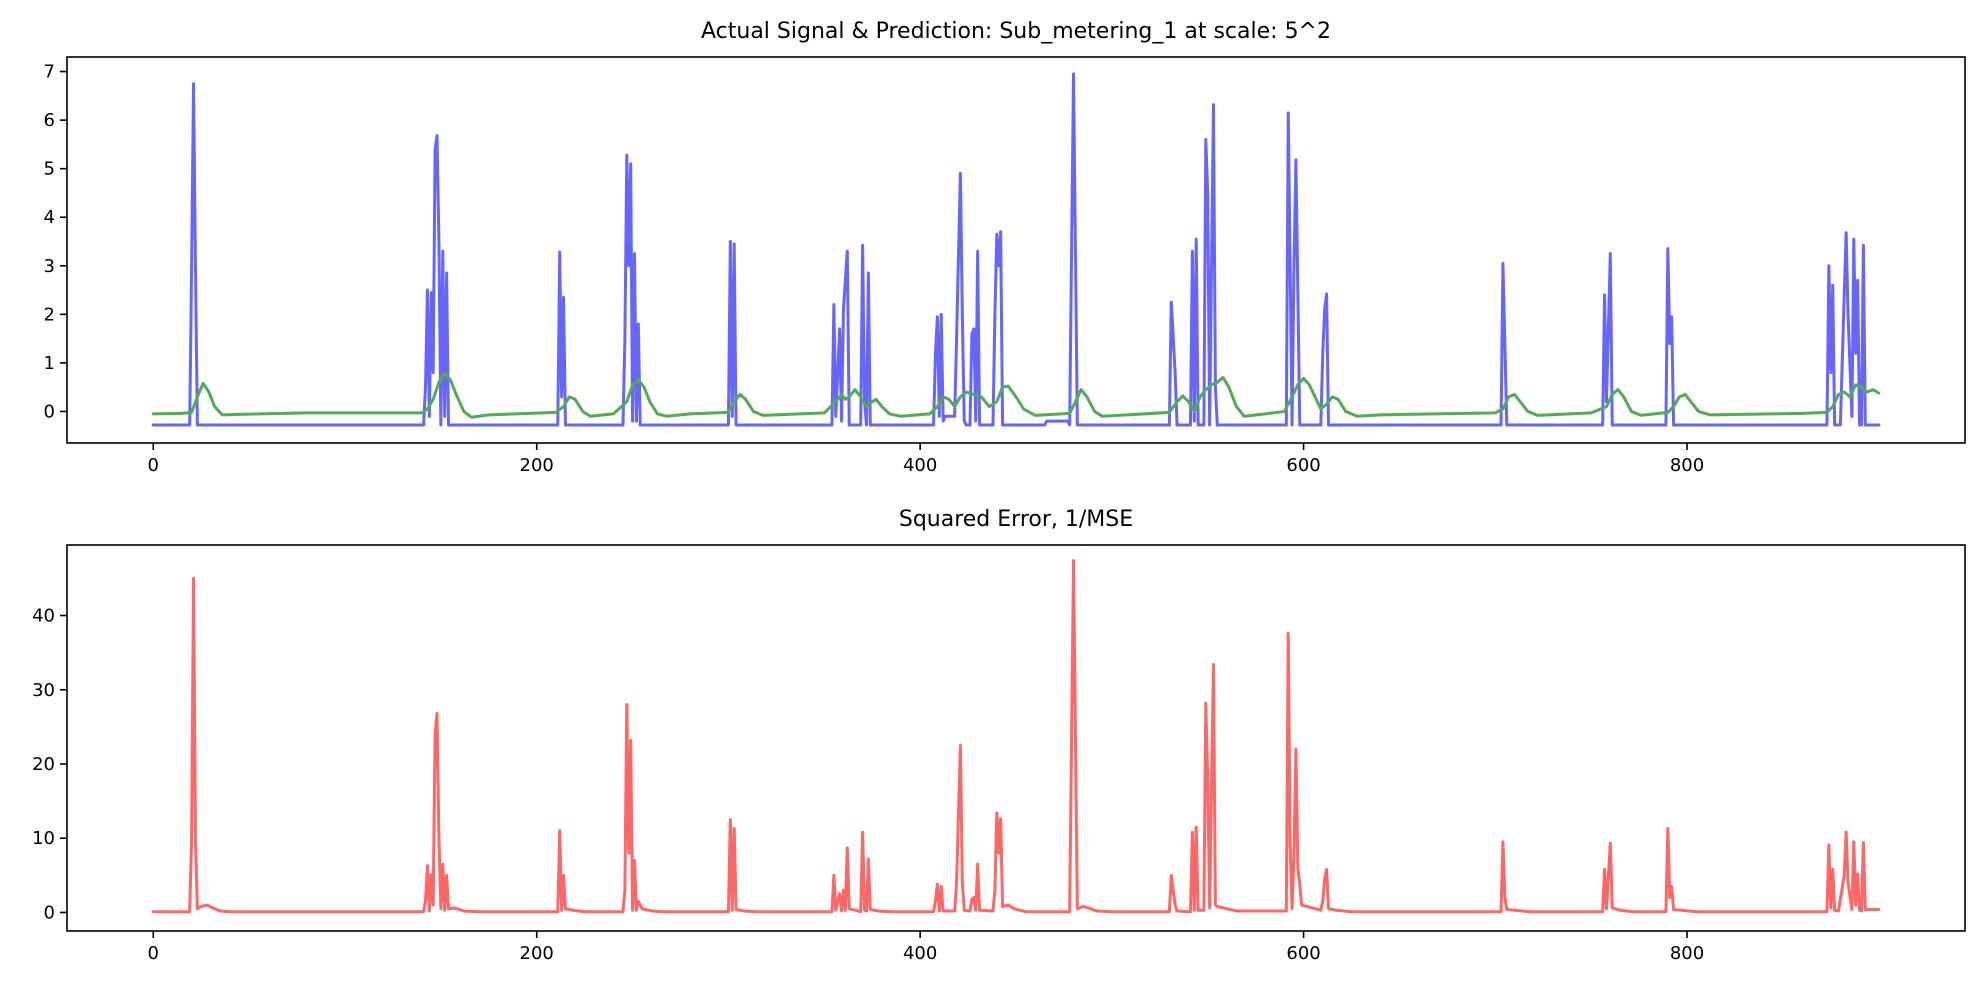 Image resolution: width=1988 pixels, height=992 pixels. I want to click on top-y-tick-label-0: 0, so click(49, 411).